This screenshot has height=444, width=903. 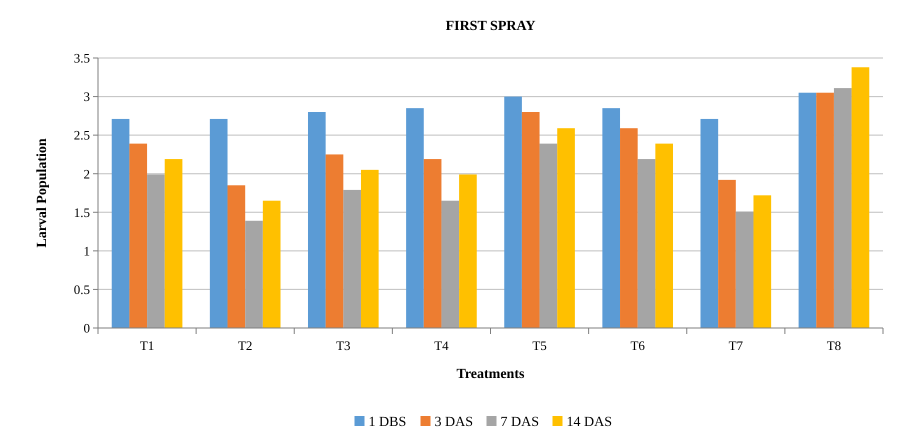 What do you see at coordinates (834, 345) in the screenshot?
I see `x-tick-label: T8` at bounding box center [834, 345].